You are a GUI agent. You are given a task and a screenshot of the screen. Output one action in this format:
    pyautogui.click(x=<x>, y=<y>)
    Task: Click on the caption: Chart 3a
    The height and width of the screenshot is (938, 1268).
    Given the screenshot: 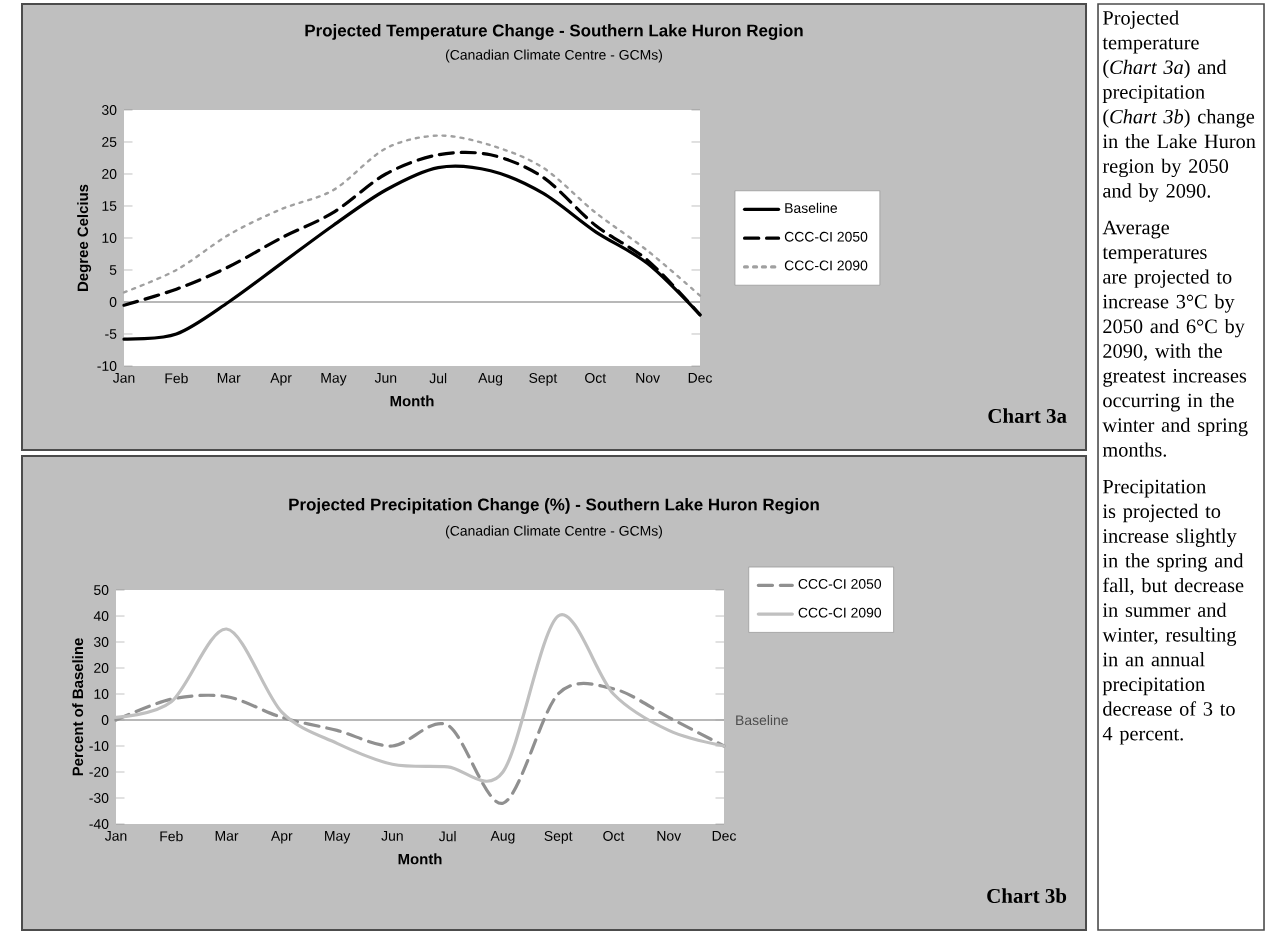 What is the action you would take?
    pyautogui.click(x=1027, y=415)
    